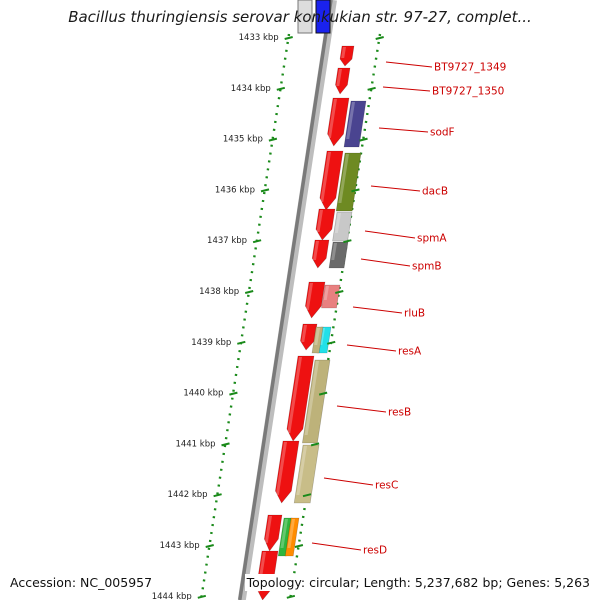  Describe the element at coordinates (323, 17) in the screenshot. I see `partial-feature-top-blue` at that location.